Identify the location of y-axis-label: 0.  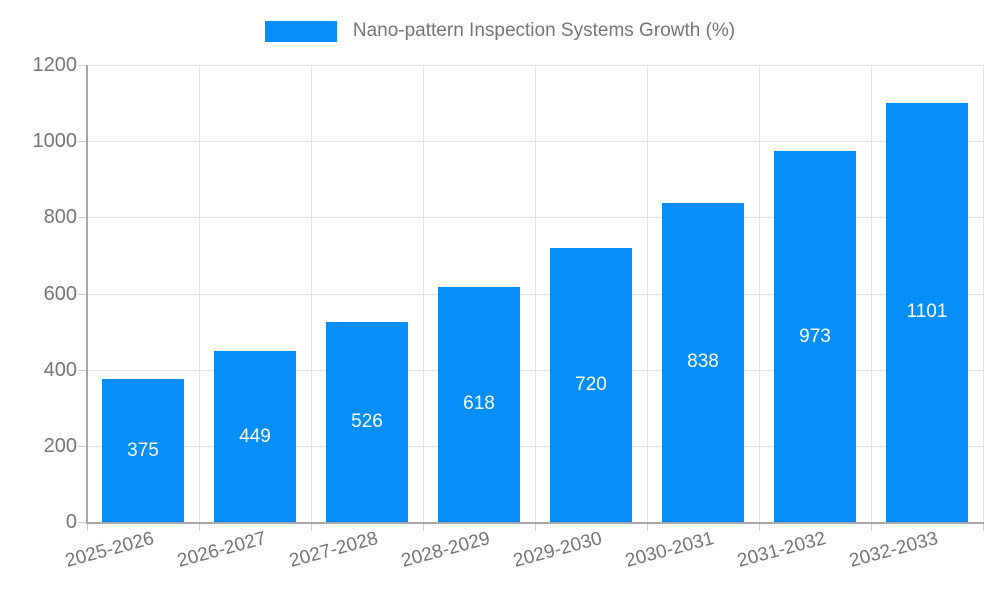
(71, 522).